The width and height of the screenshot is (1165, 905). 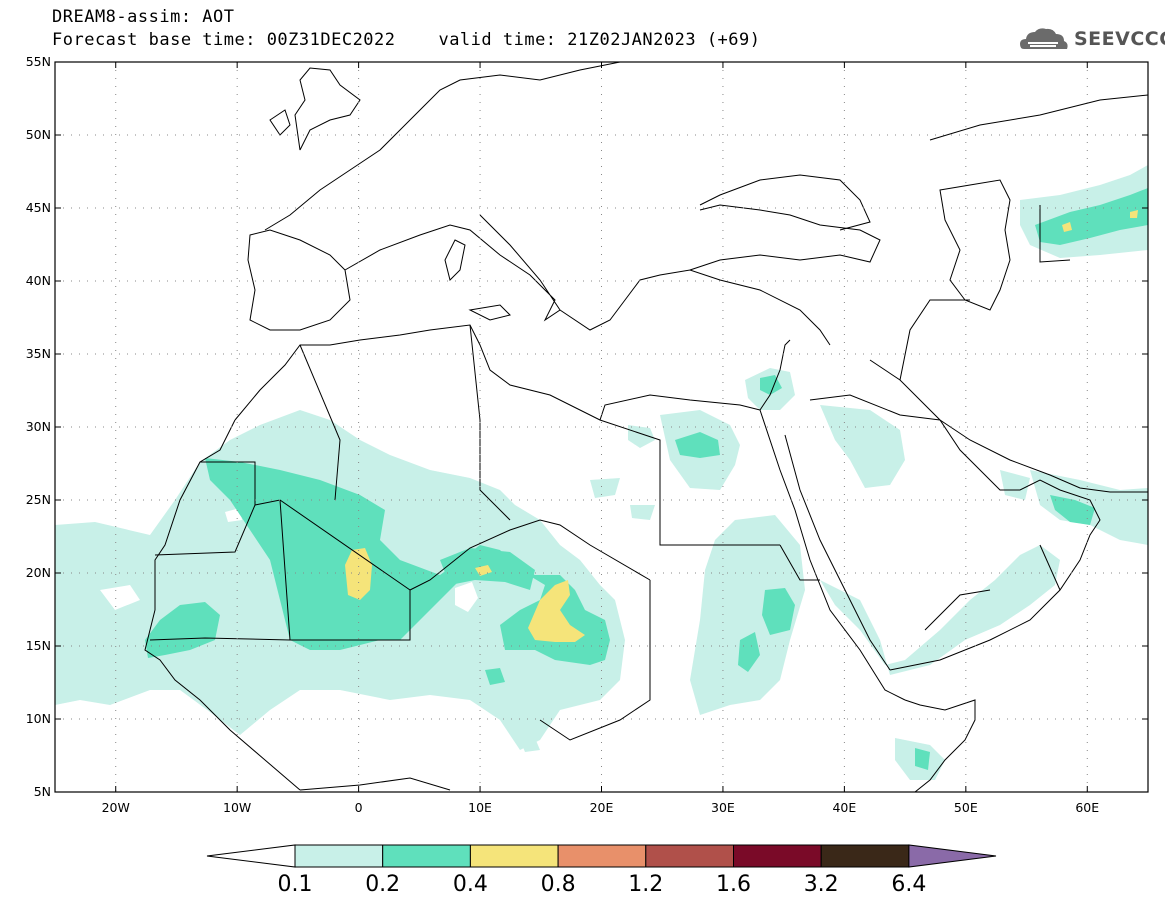 What do you see at coordinates (295, 884) in the screenshot?
I see `colorbar-label: 0.1` at bounding box center [295, 884].